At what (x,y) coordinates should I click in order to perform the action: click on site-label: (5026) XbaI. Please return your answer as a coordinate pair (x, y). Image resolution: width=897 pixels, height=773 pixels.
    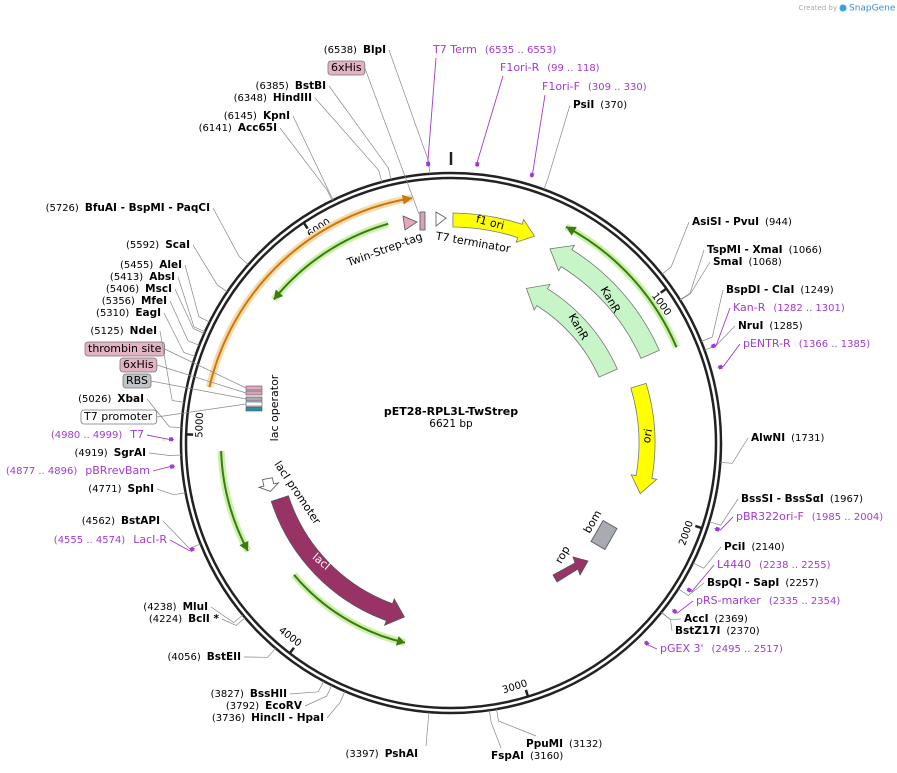
    Looking at the image, I should click on (111, 399).